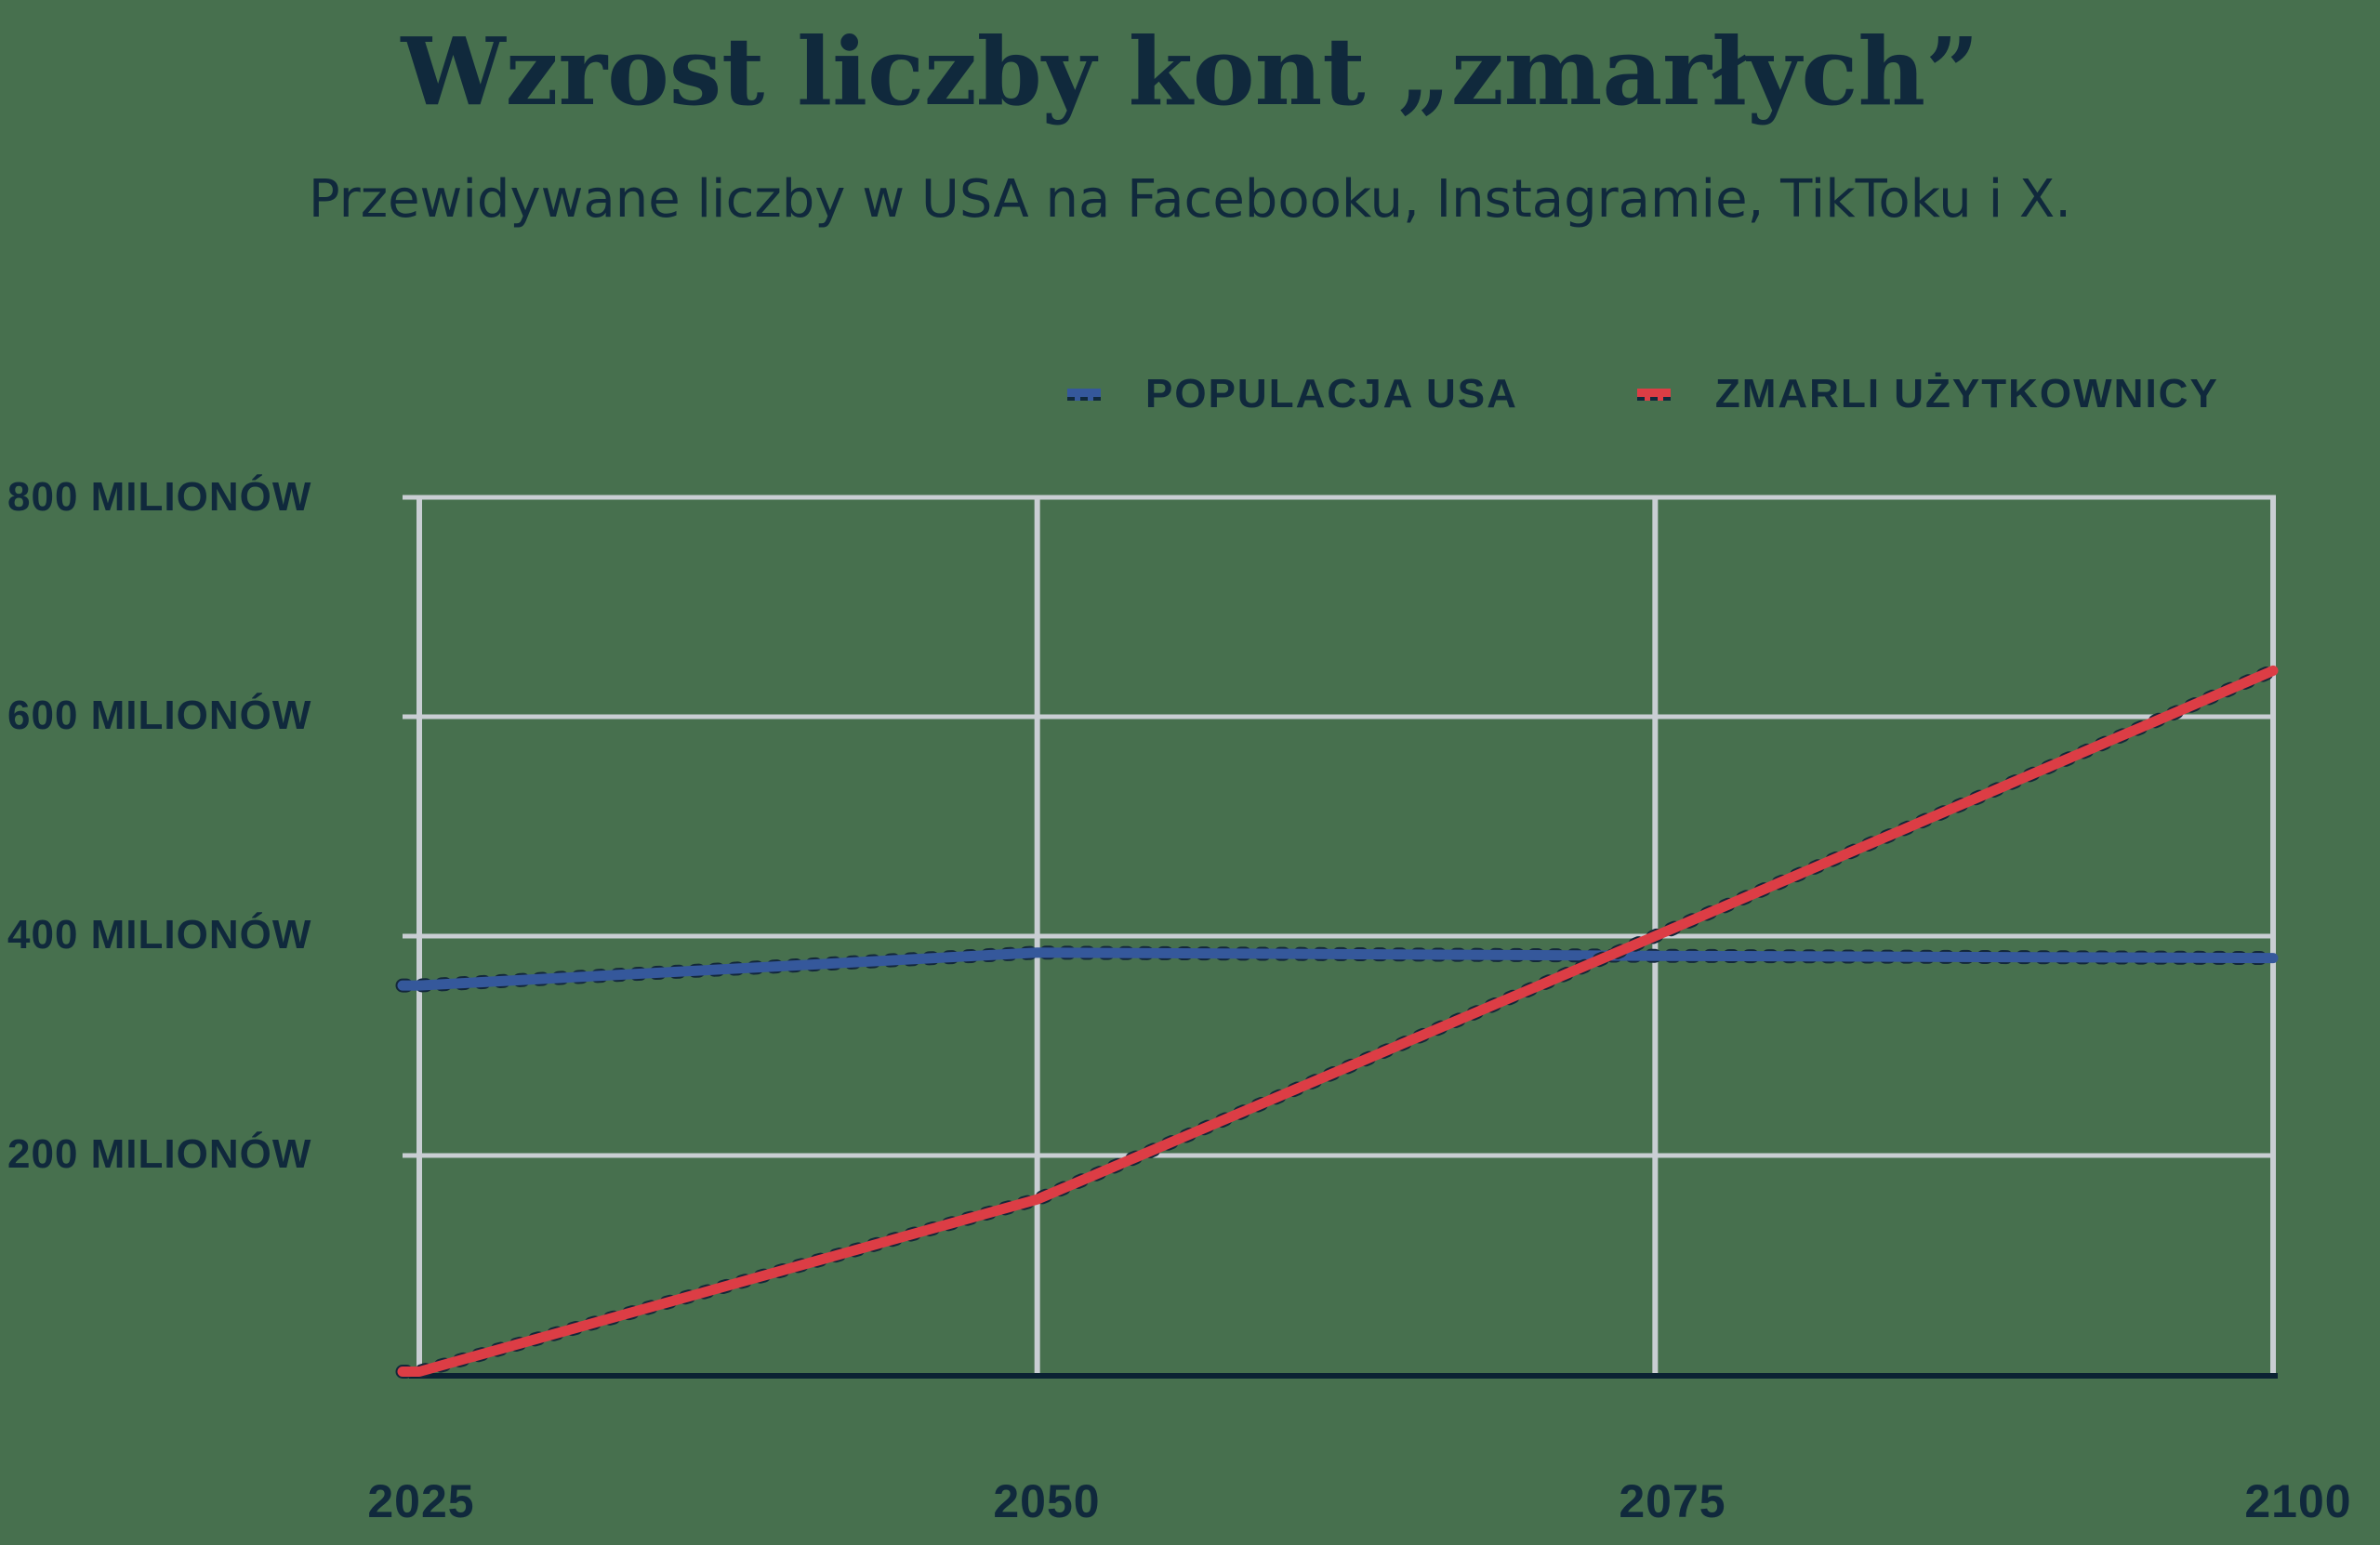 The height and width of the screenshot is (1545, 2380). I want to click on legend: POPULACJA USA ZMARLI UŻYTKOWNICY, so click(1643, 394).